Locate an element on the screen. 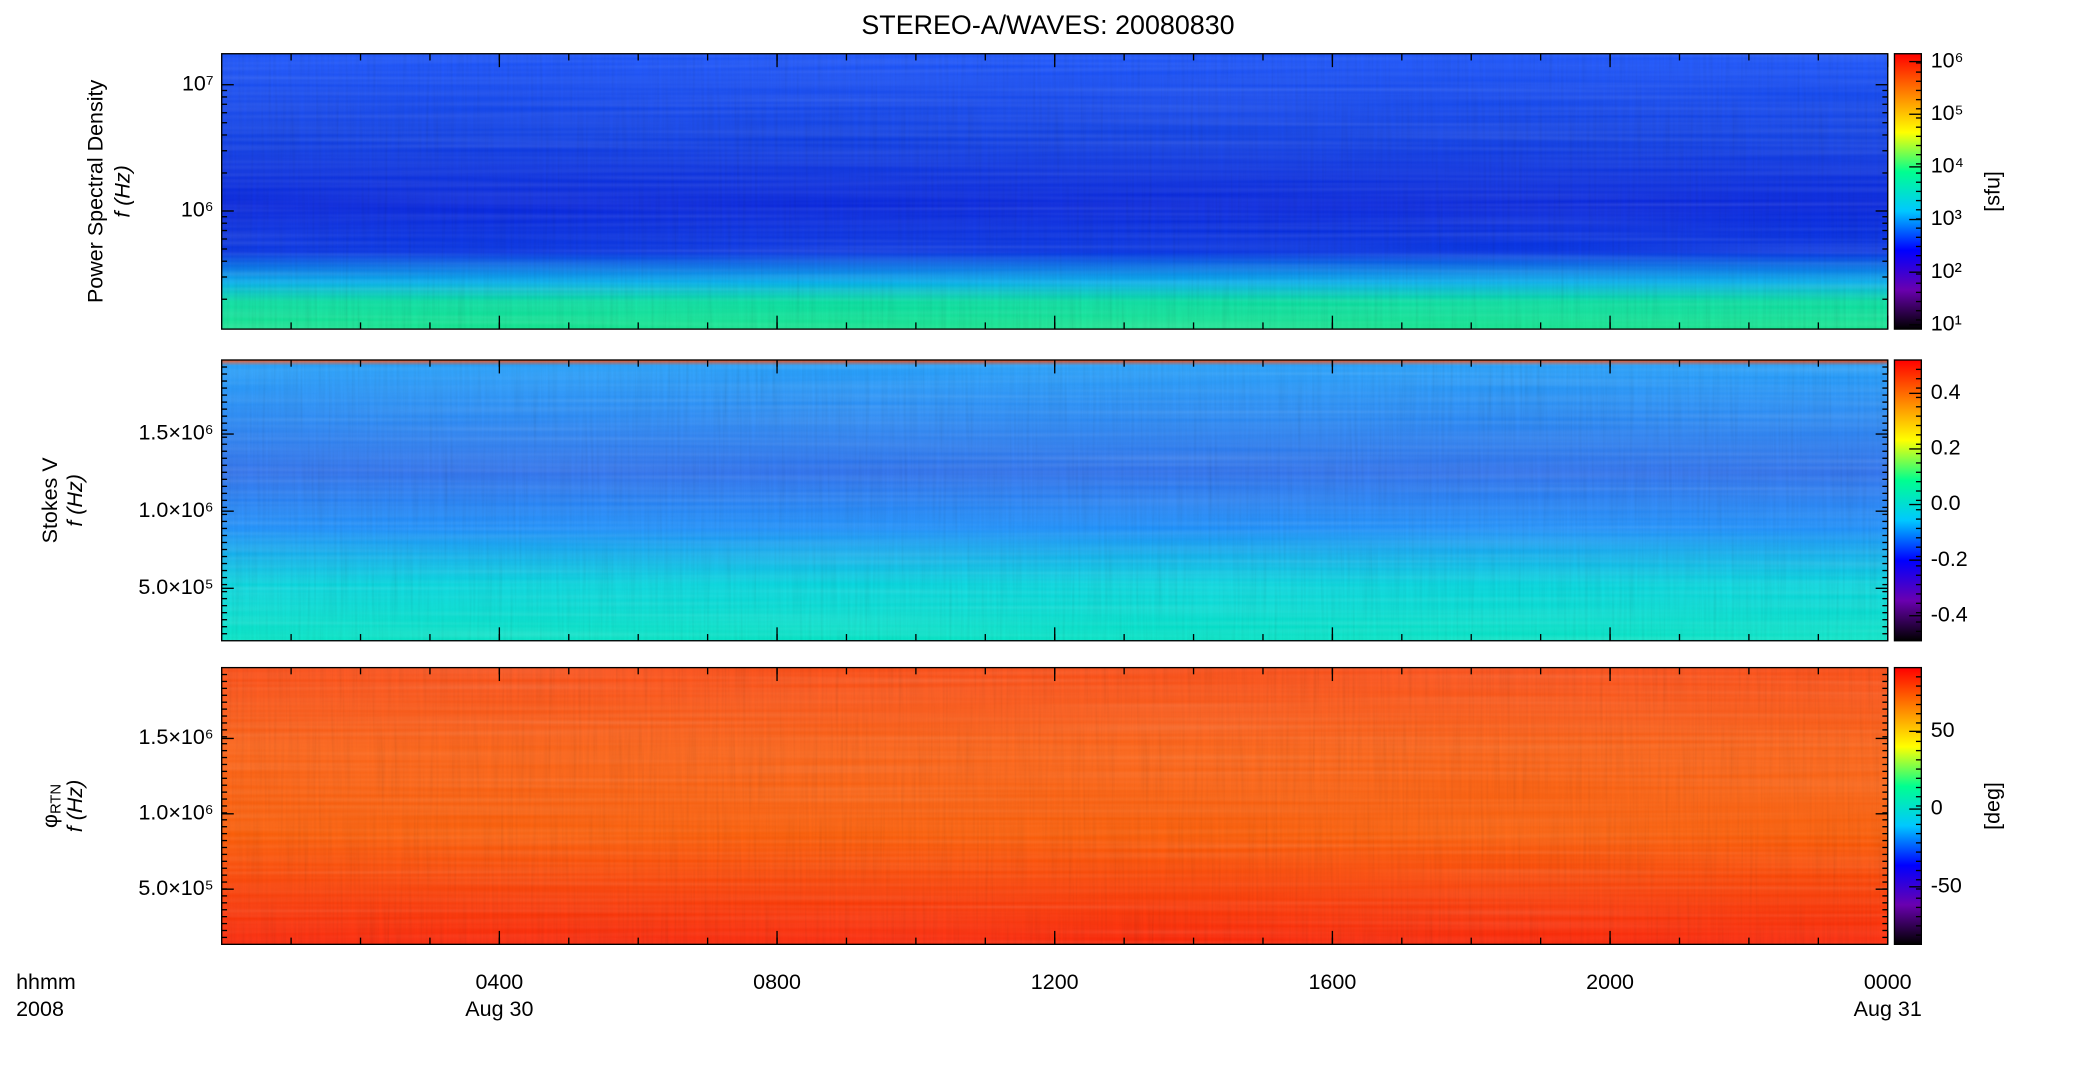 The image size is (2096, 1080). colorbar-tick-label: 0 is located at coordinates (1937, 808).